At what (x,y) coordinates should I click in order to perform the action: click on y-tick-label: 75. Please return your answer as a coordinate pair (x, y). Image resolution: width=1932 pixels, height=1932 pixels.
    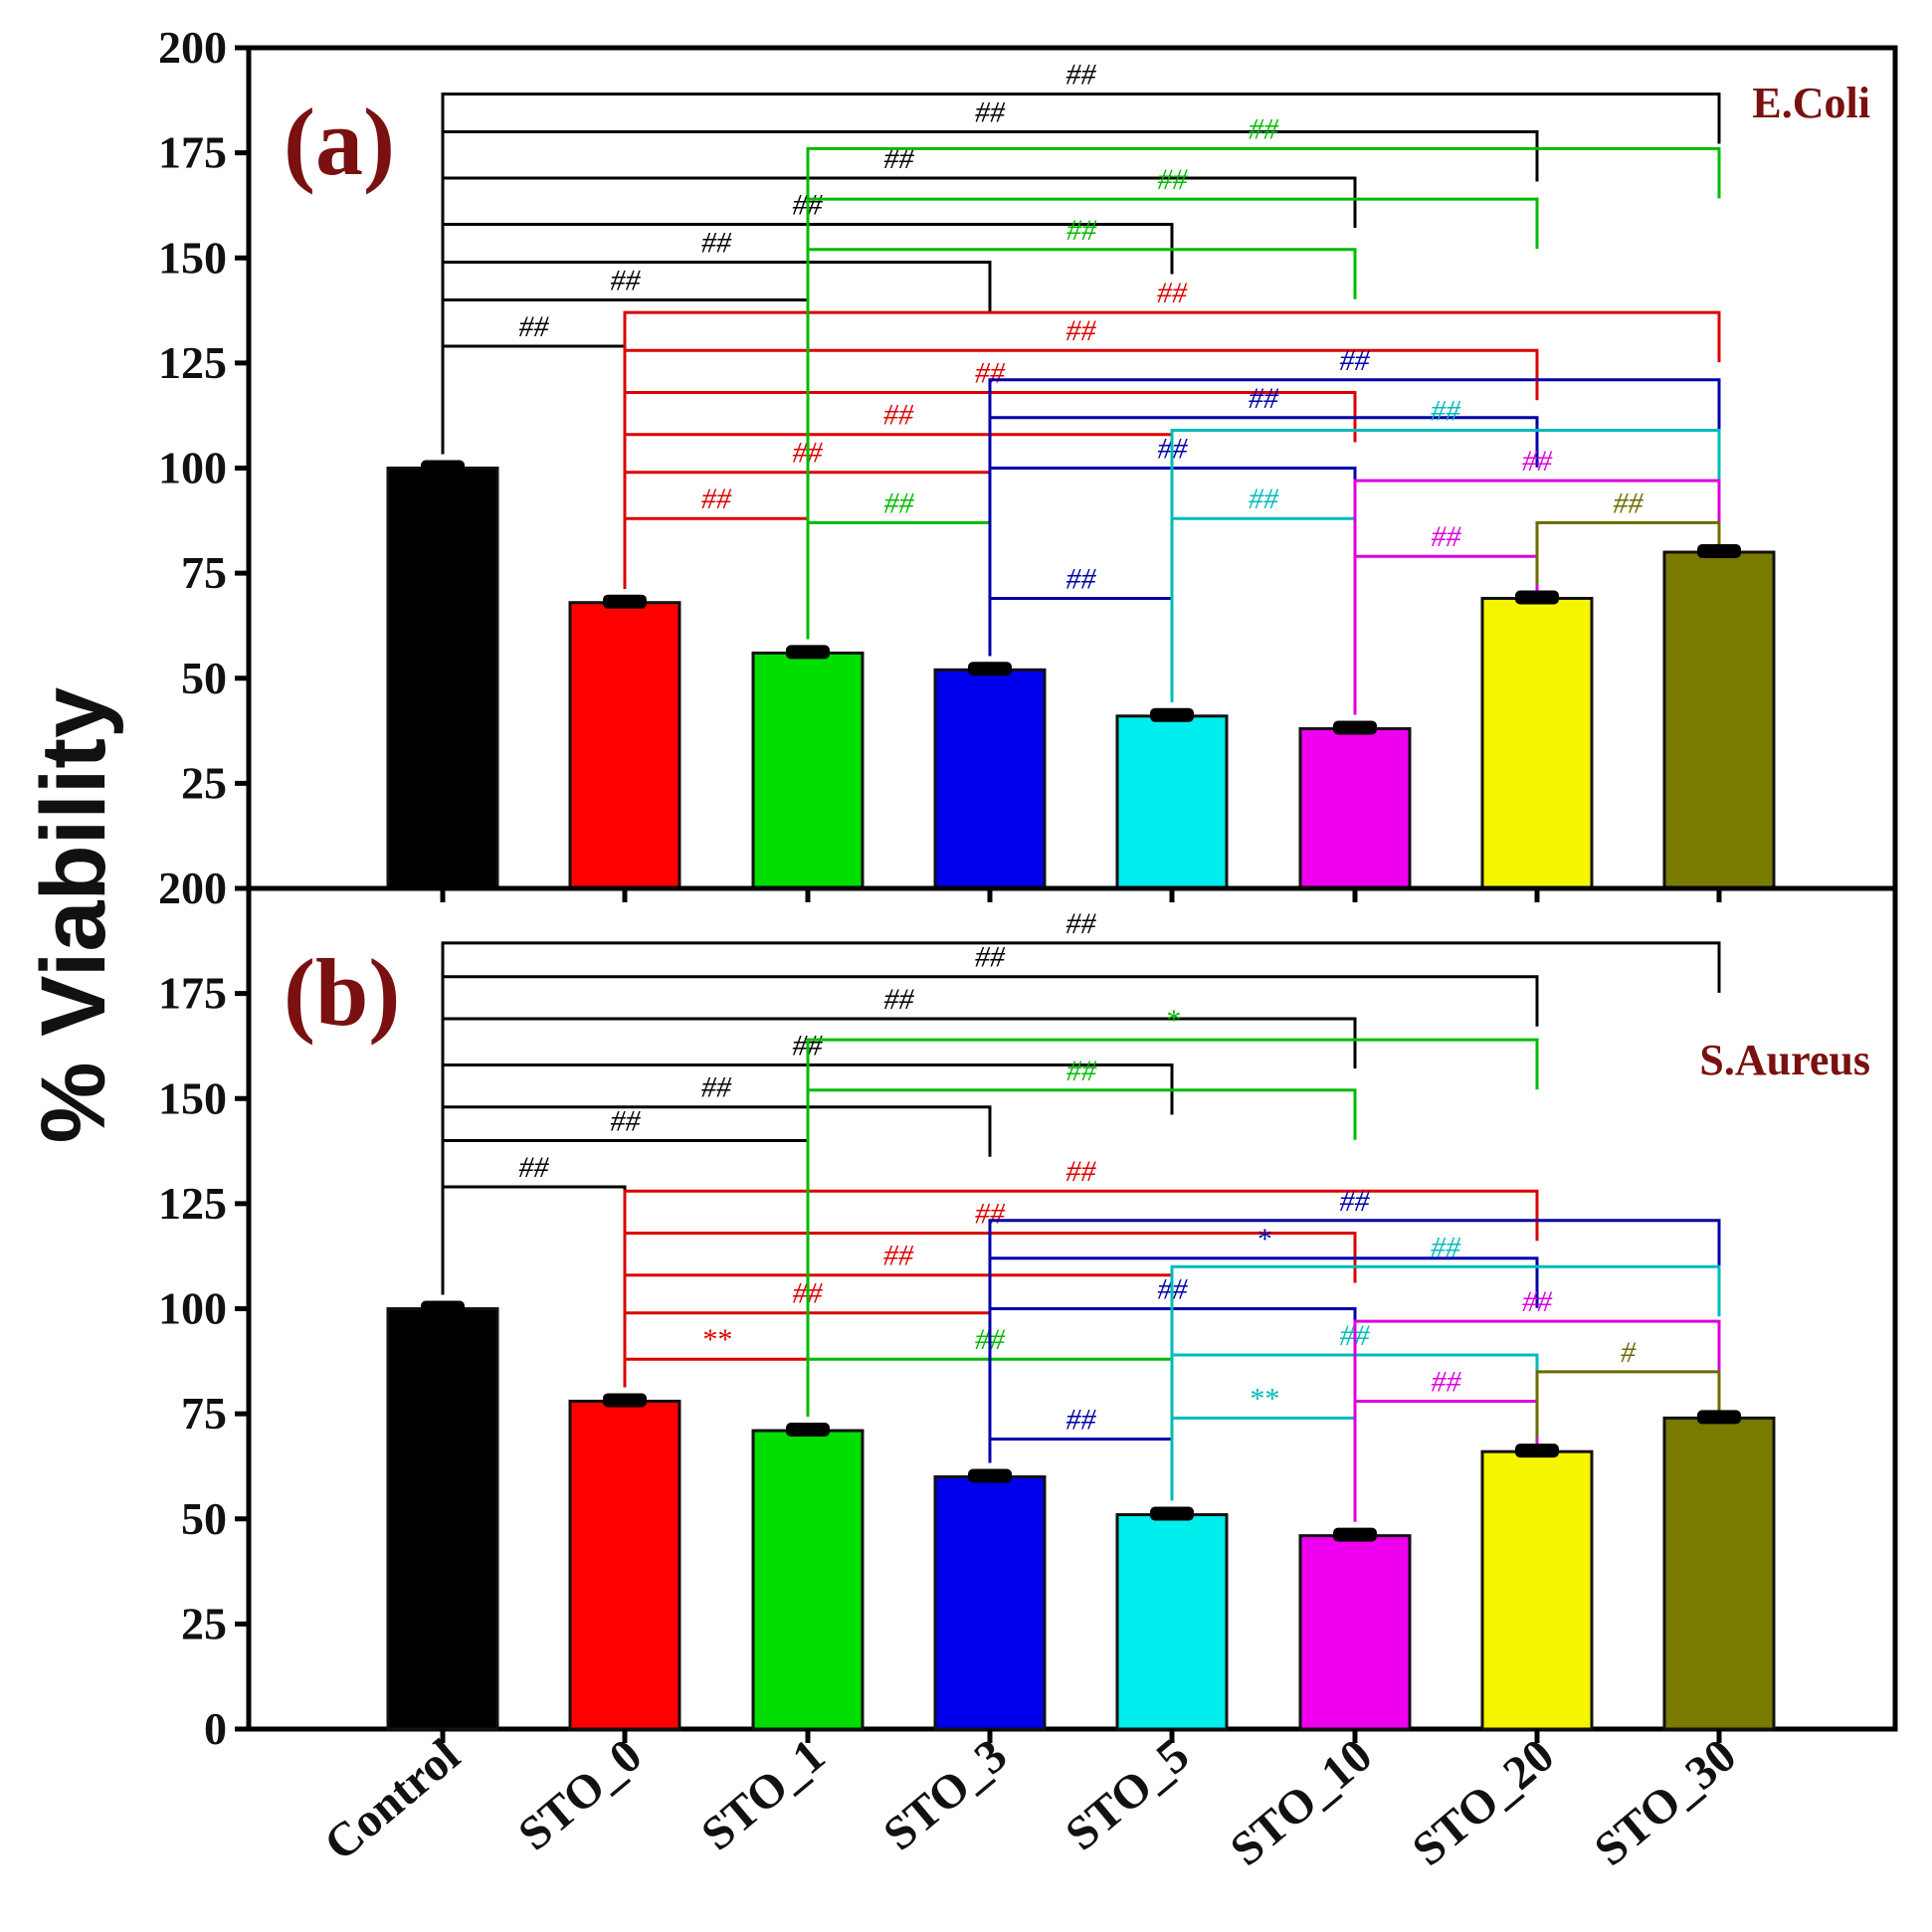
    Looking at the image, I should click on (204, 1413).